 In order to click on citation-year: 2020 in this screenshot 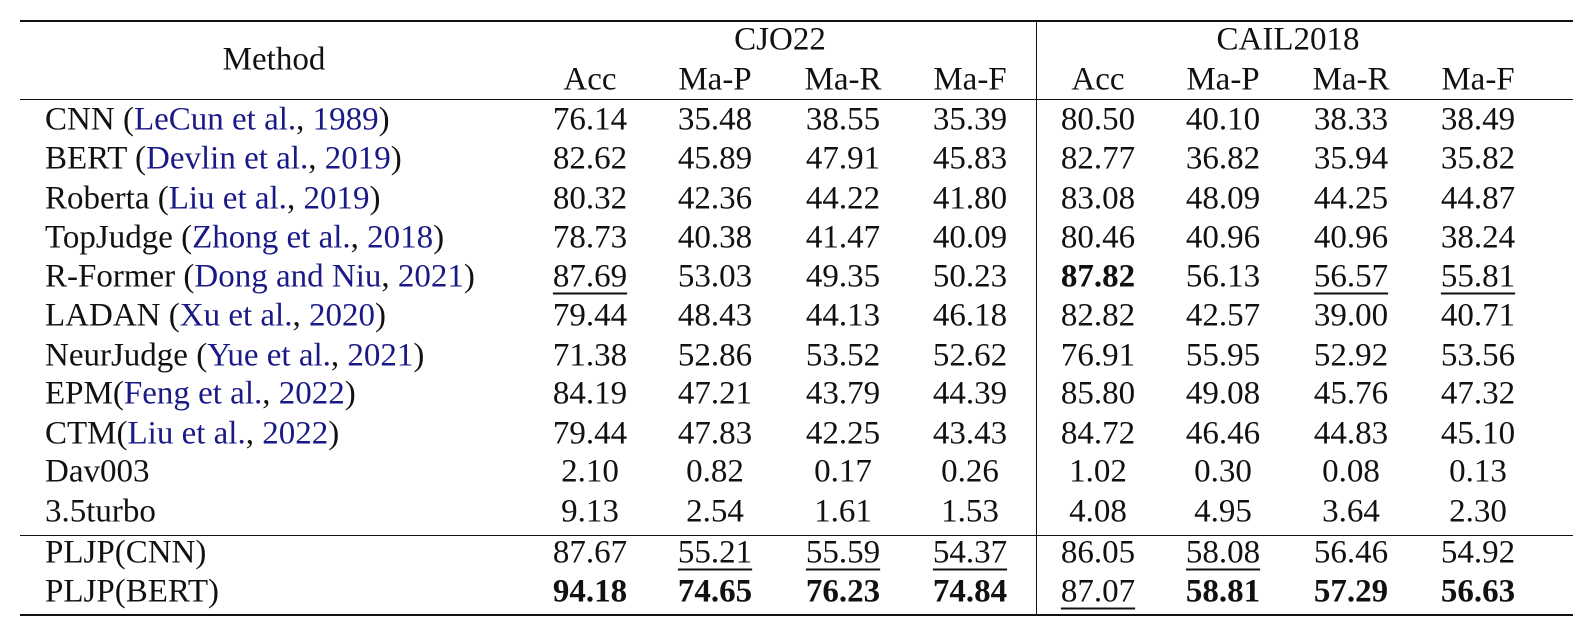, I will do `click(341, 315)`.